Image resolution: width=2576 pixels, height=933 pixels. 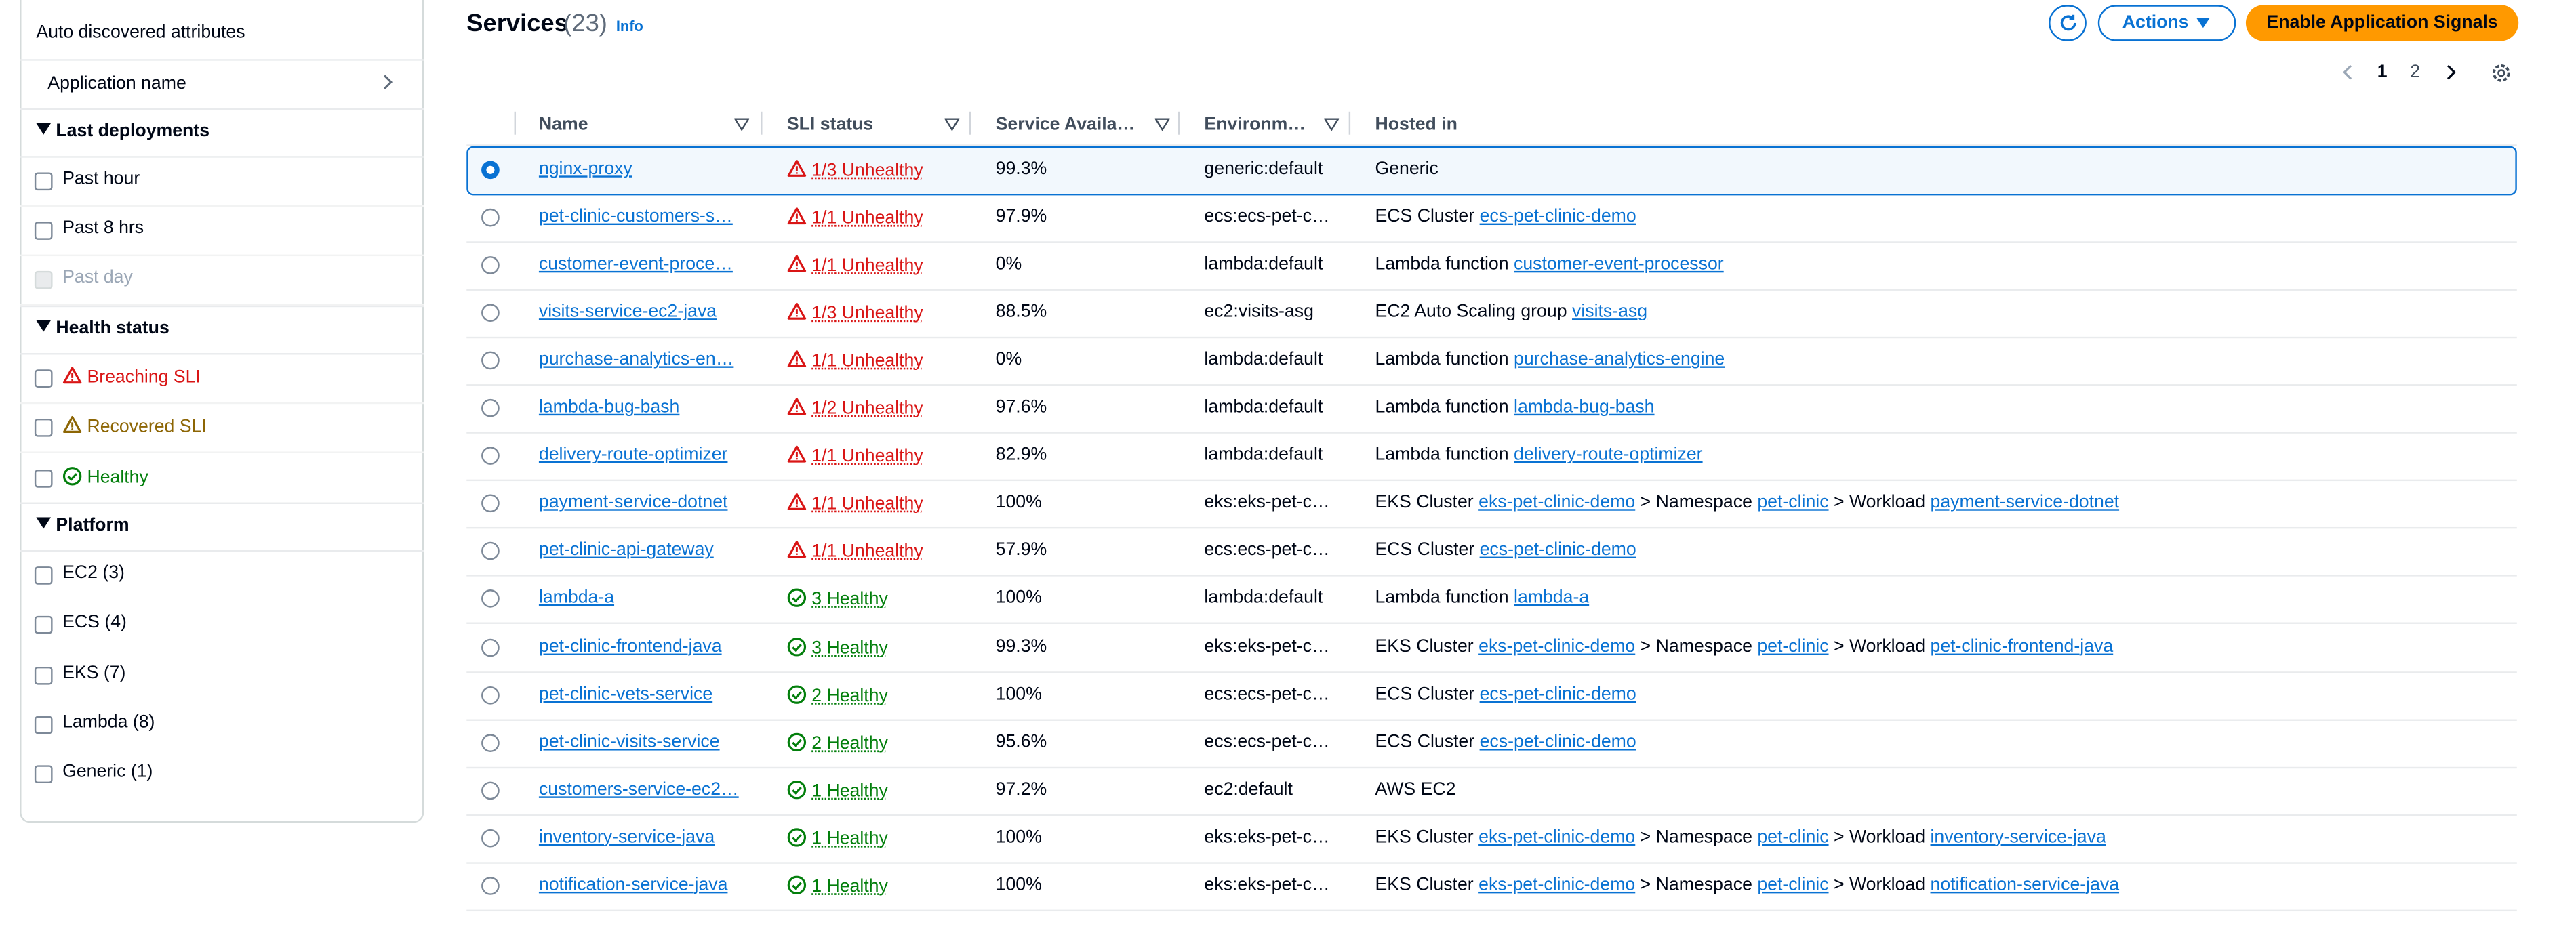 I want to click on service-link: pet-clinic-api-gateway, so click(x=626, y=551).